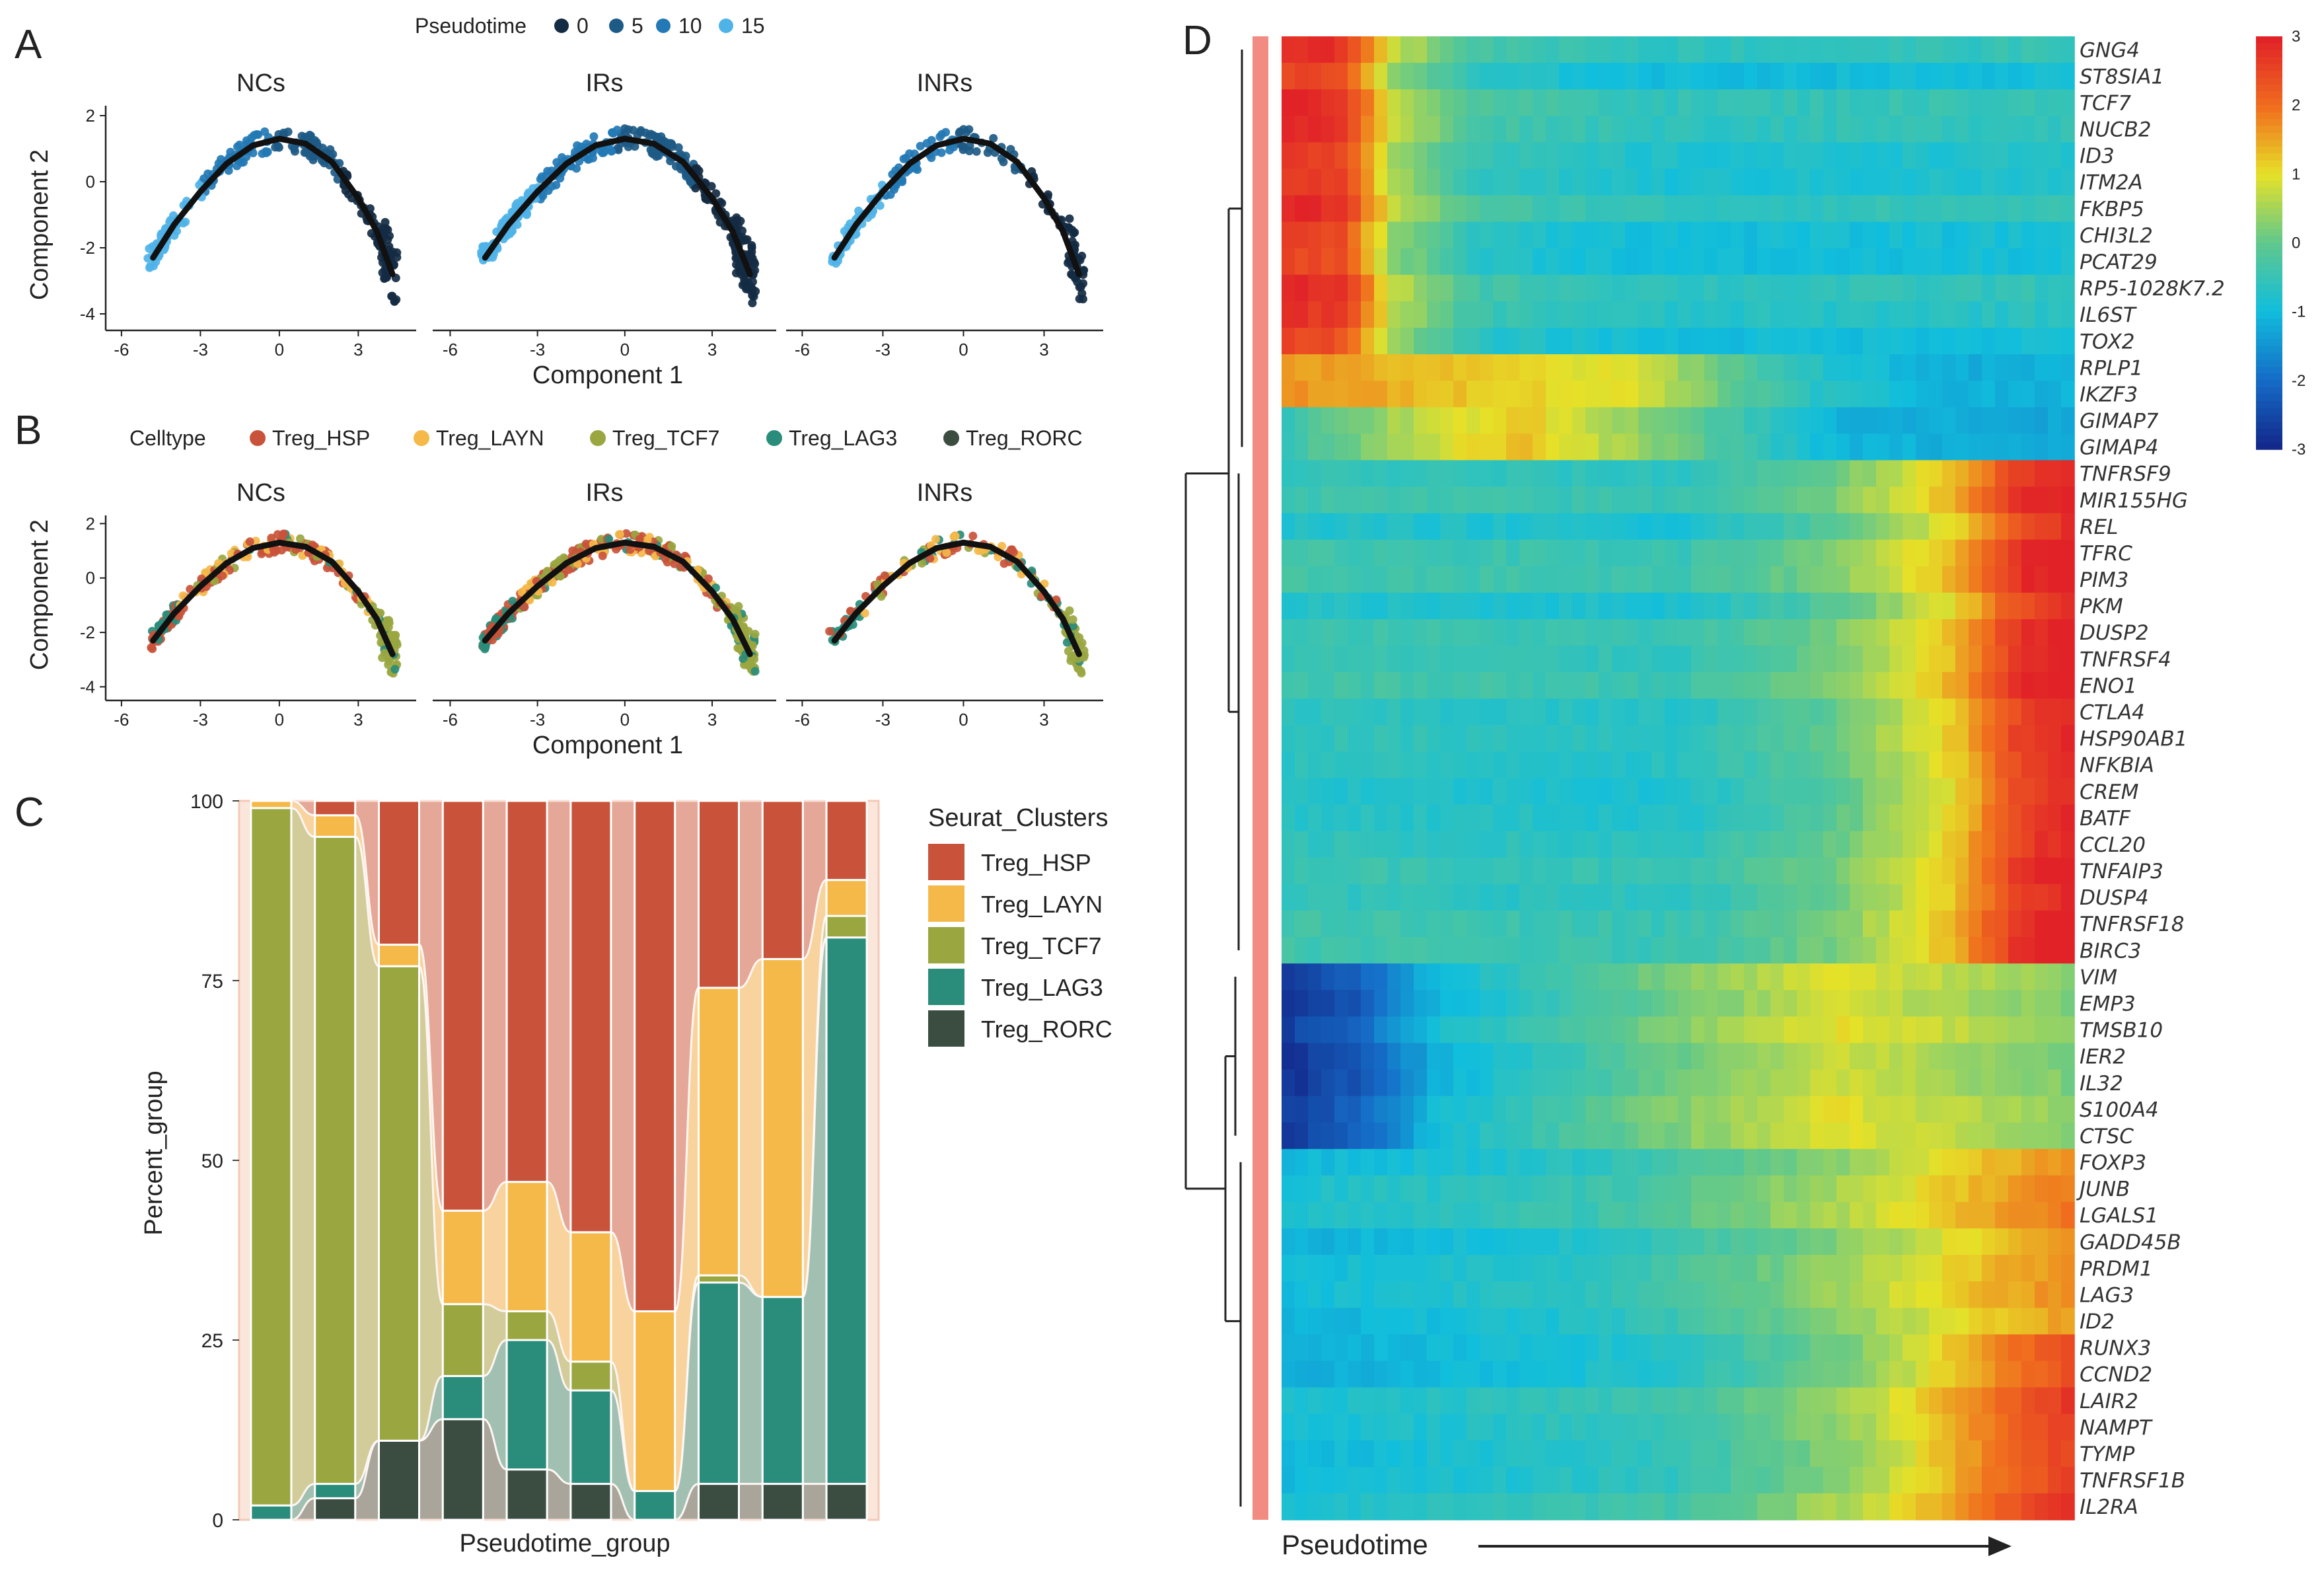 This screenshot has width=2324, height=1572. What do you see at coordinates (607, 745) in the screenshot?
I see `panel-b-xlabel: Component 1` at bounding box center [607, 745].